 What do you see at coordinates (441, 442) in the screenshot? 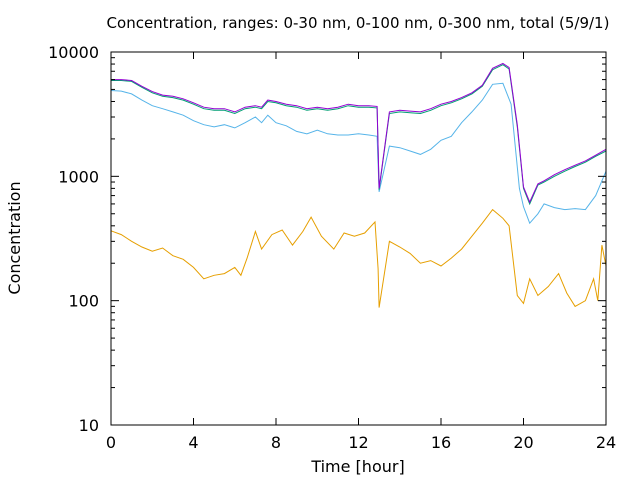
I see `x-tick-label: 16` at bounding box center [441, 442].